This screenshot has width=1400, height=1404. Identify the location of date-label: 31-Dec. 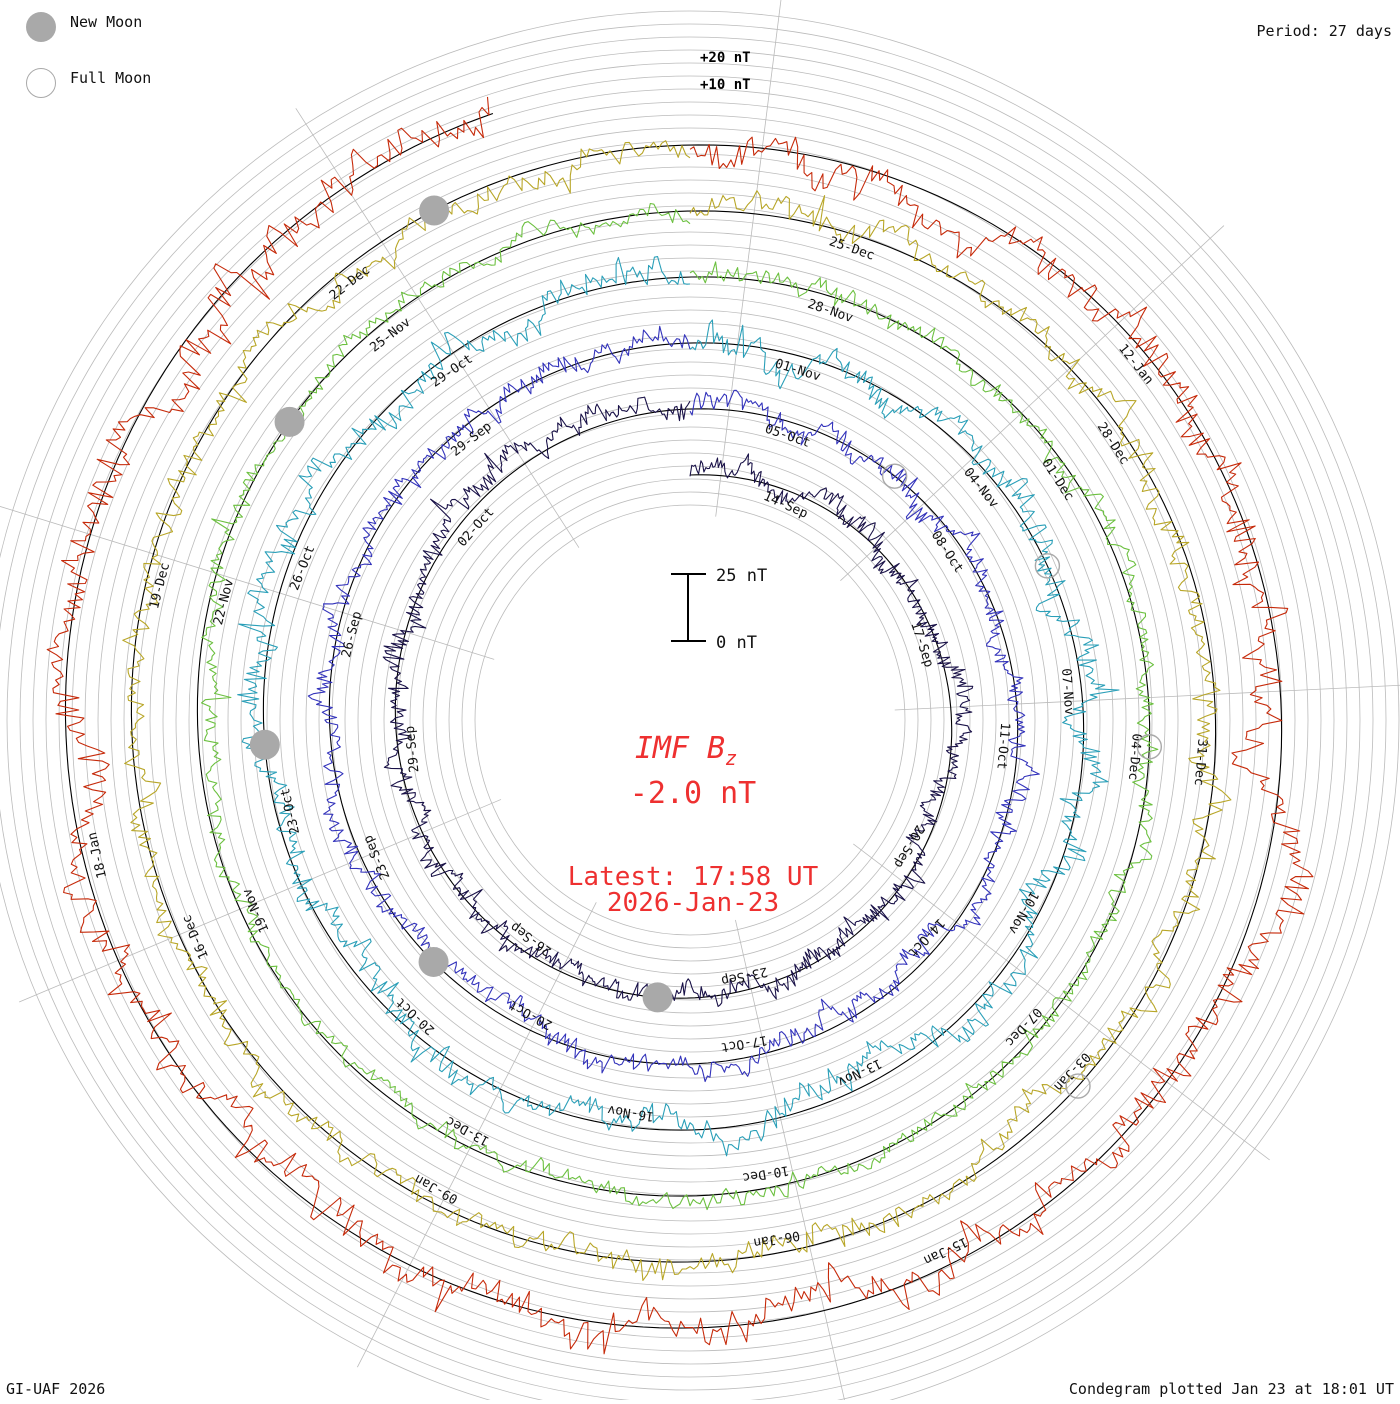
(1200, 762).